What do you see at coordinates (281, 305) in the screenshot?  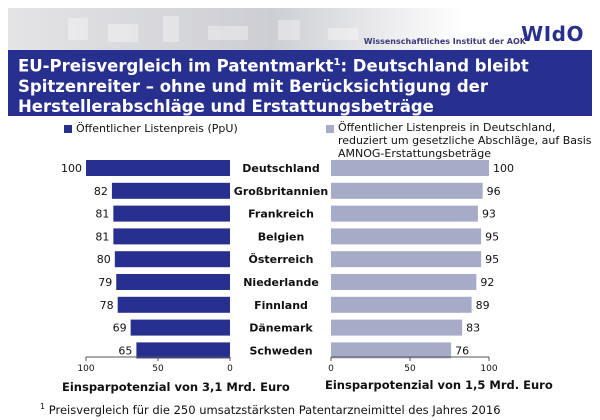 I see `category-label-6: Finnland` at bounding box center [281, 305].